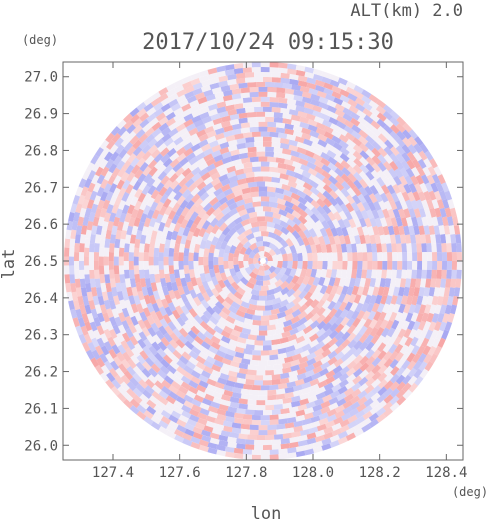 The width and height of the screenshot is (491, 521). Describe the element at coordinates (41, 115) in the screenshot. I see `y-tick-label: 26.9` at that location.